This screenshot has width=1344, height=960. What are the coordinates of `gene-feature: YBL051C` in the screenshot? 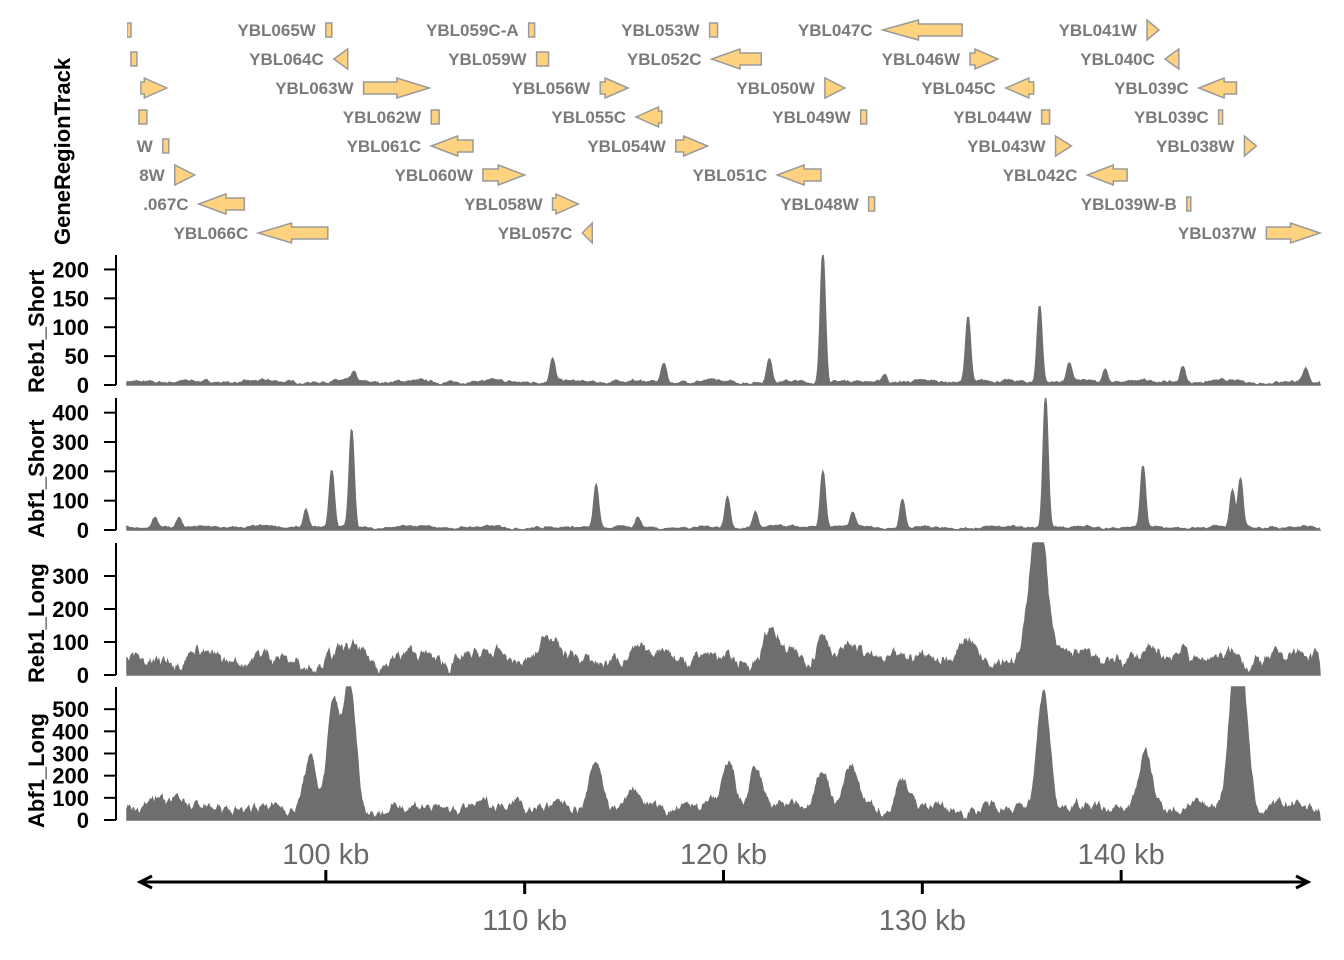 It's located at (757, 175).